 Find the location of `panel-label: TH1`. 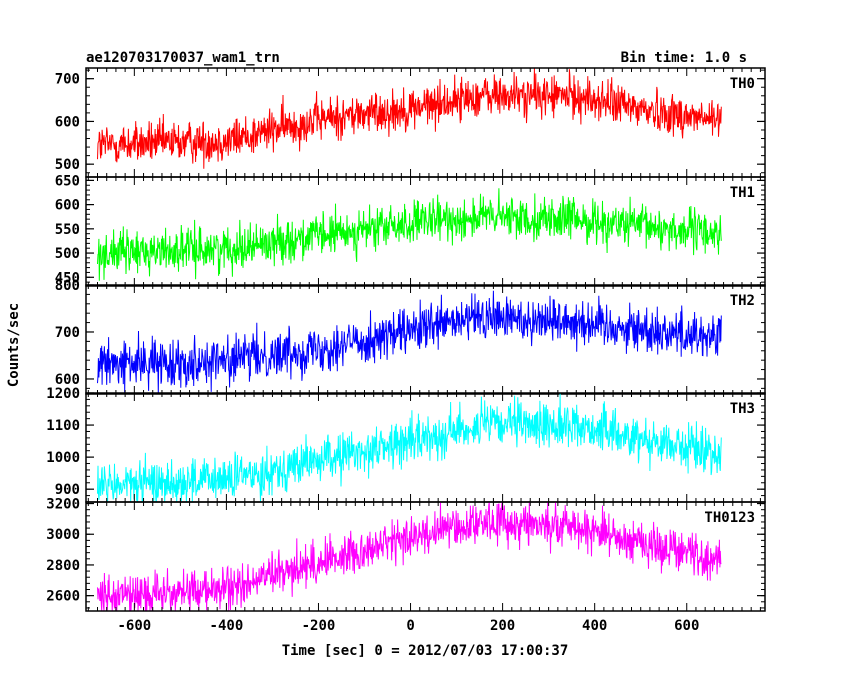

panel-label: TH1 is located at coordinates (742, 193).